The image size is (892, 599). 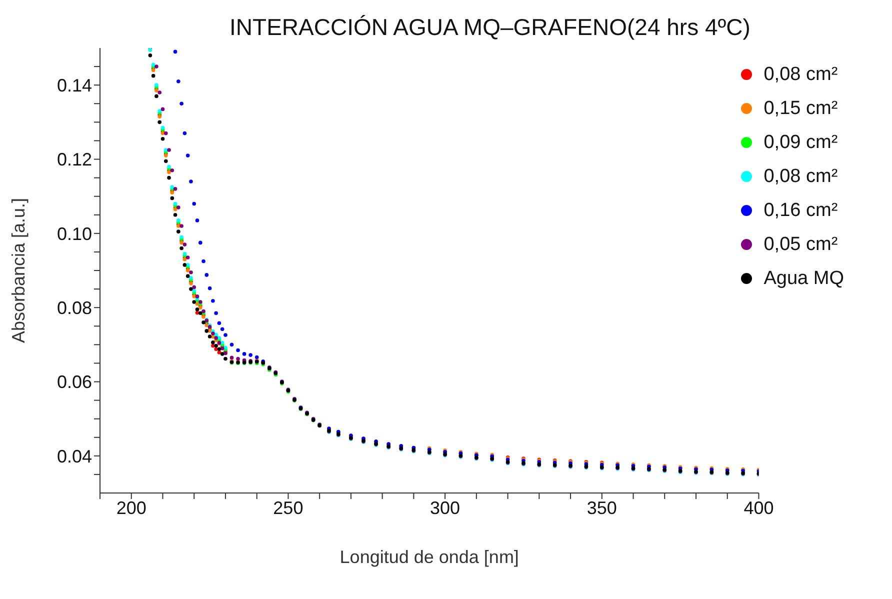 I want to click on legend-label: 0,15 cm², so click(x=801, y=108).